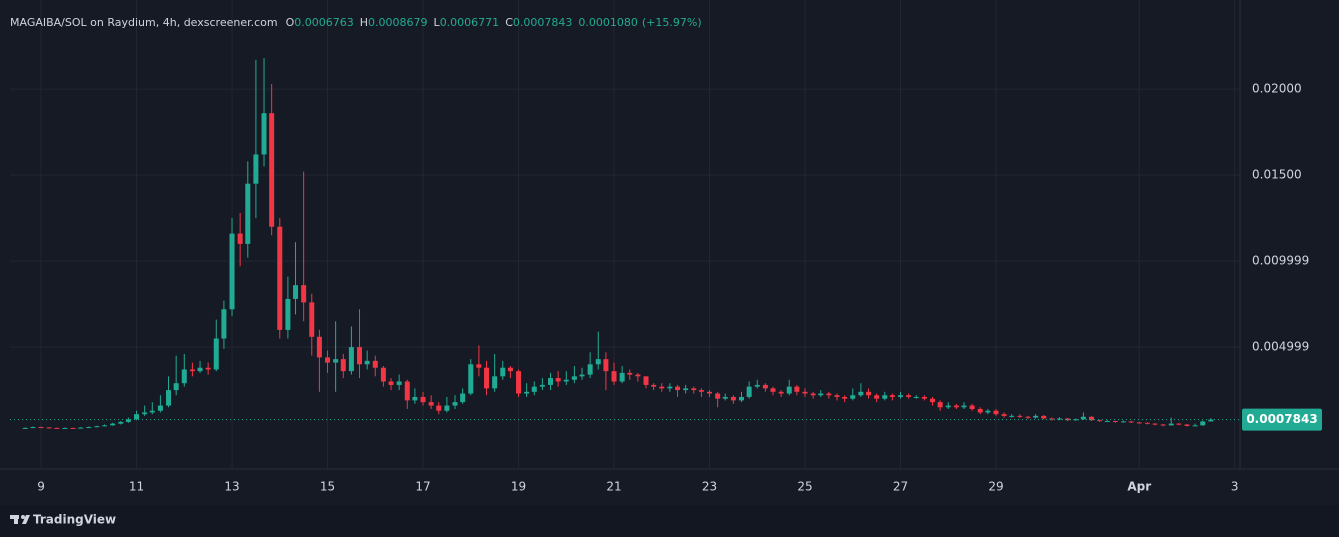  What do you see at coordinates (1235, 487) in the screenshot?
I see `x-tick-label: 3` at bounding box center [1235, 487].